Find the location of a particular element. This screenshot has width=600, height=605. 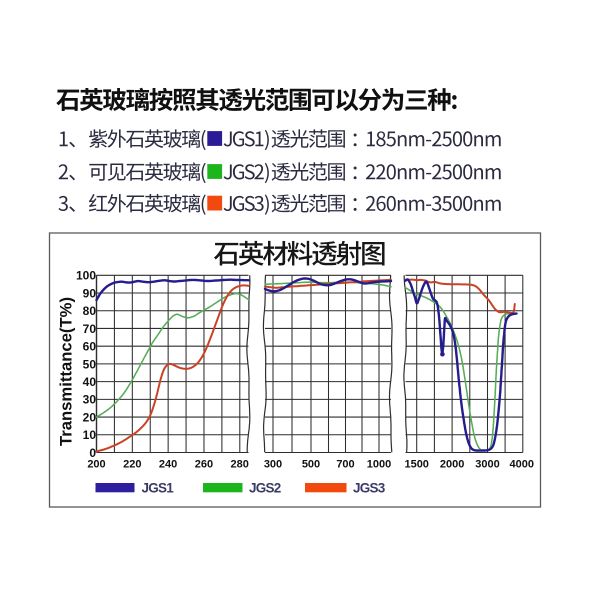

svg-text: JGS2 is located at coordinates (265, 487).